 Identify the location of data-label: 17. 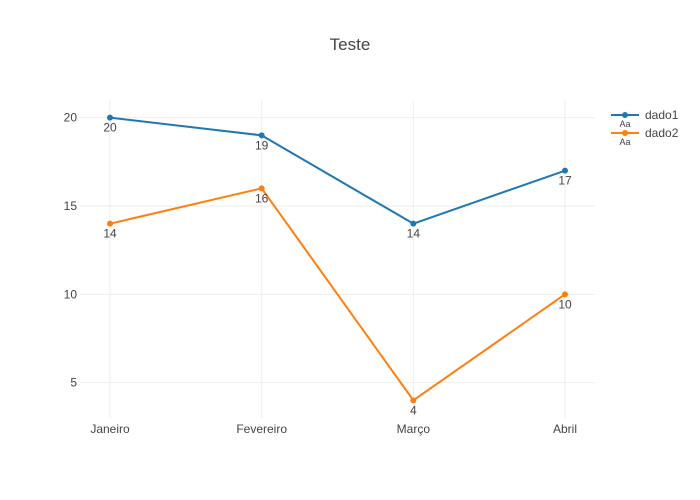
(565, 181).